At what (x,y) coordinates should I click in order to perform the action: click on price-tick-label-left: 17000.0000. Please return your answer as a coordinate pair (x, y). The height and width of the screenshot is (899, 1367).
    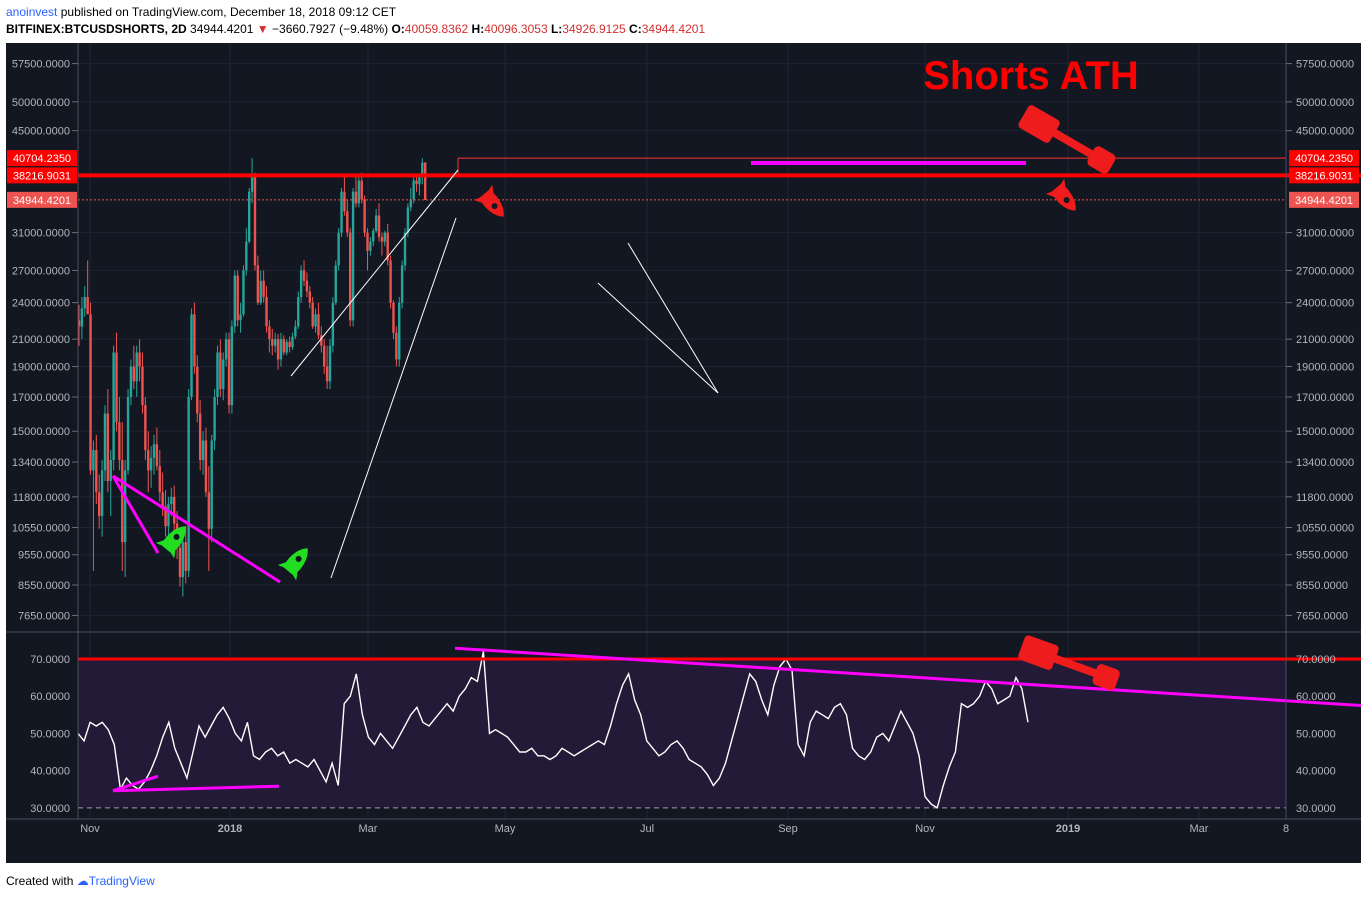
    Looking at the image, I should click on (41, 398).